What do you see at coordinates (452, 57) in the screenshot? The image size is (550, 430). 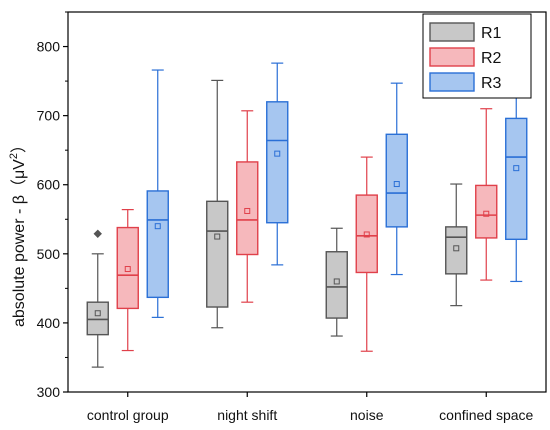 I see `legend-swatch-R2` at bounding box center [452, 57].